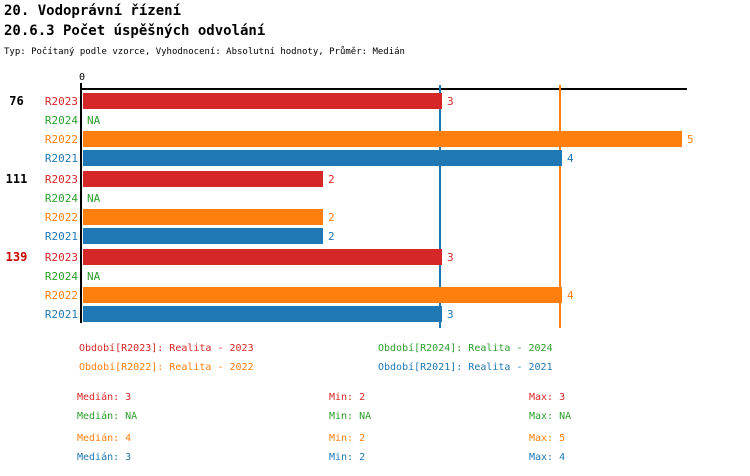  Describe the element at coordinates (465, 348) in the screenshot. I see `legend-item-r2024: Období[R2024]: Realita - 2024` at that location.